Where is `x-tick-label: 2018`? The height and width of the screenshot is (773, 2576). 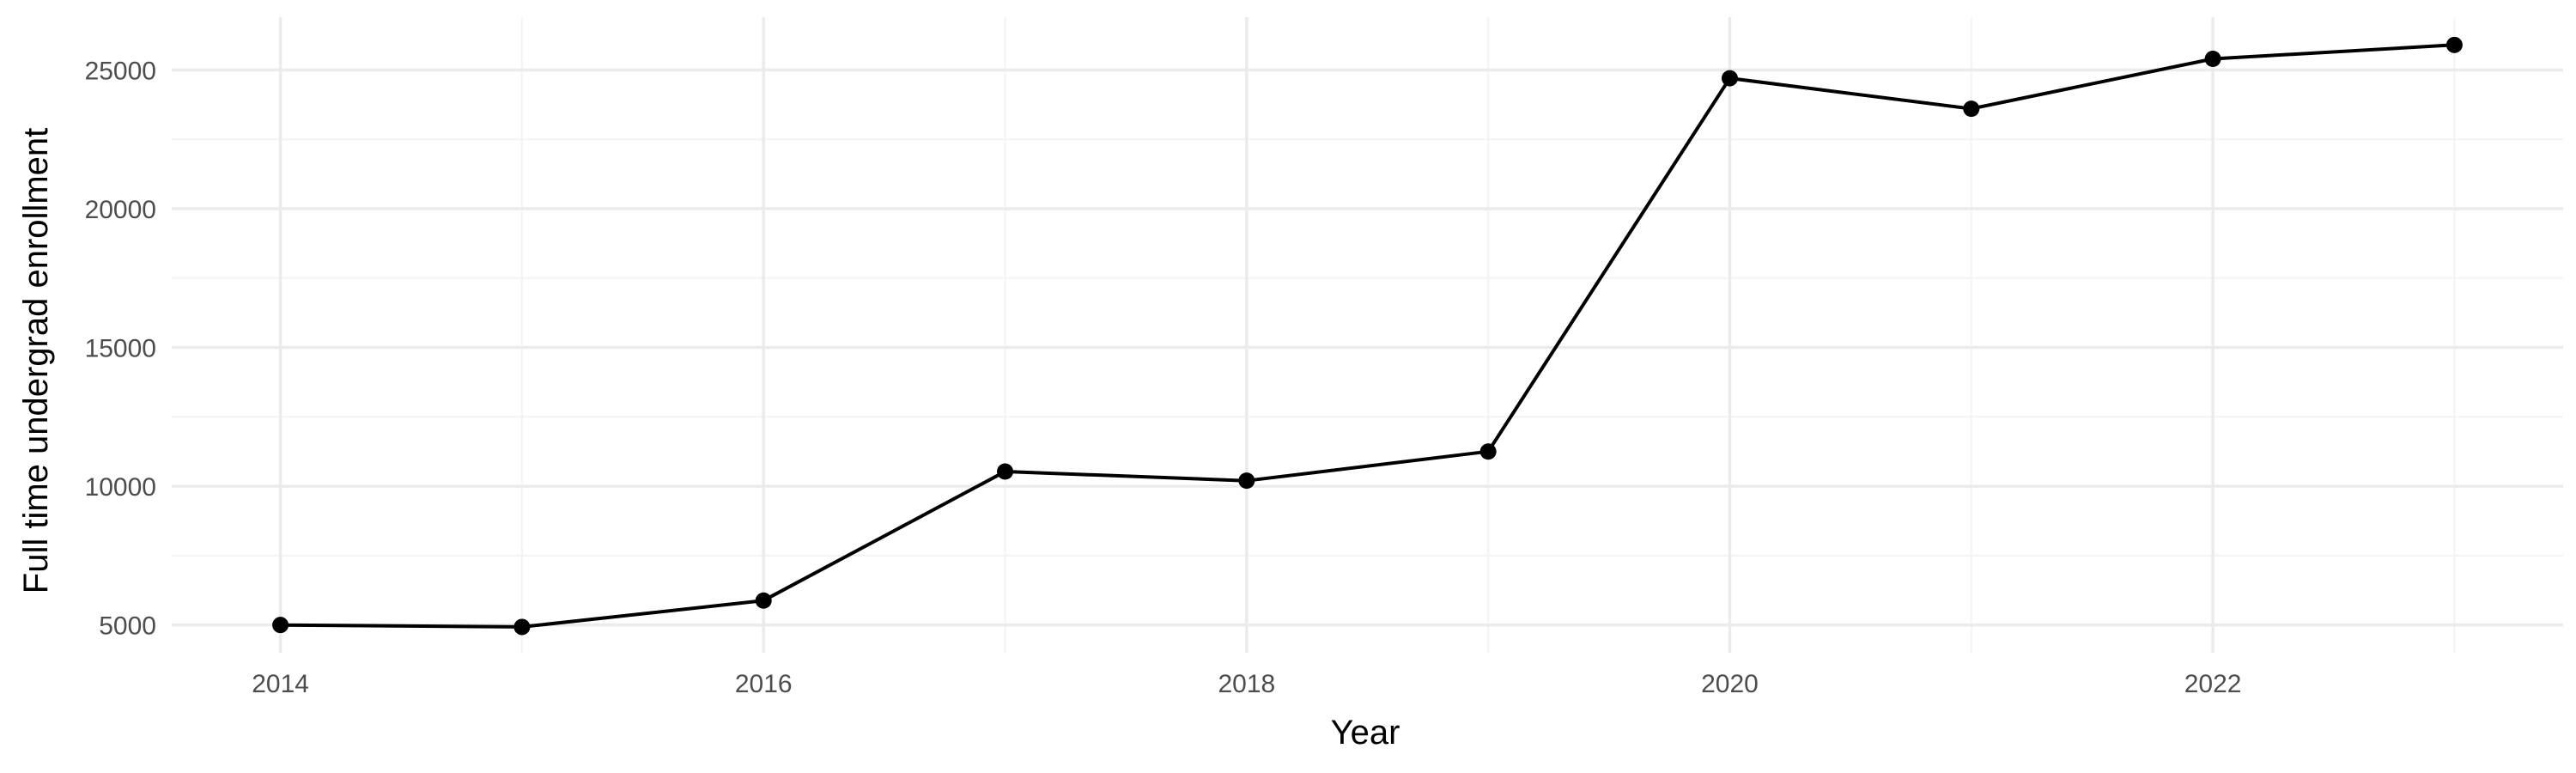
x-tick-label: 2018 is located at coordinates (1246, 684).